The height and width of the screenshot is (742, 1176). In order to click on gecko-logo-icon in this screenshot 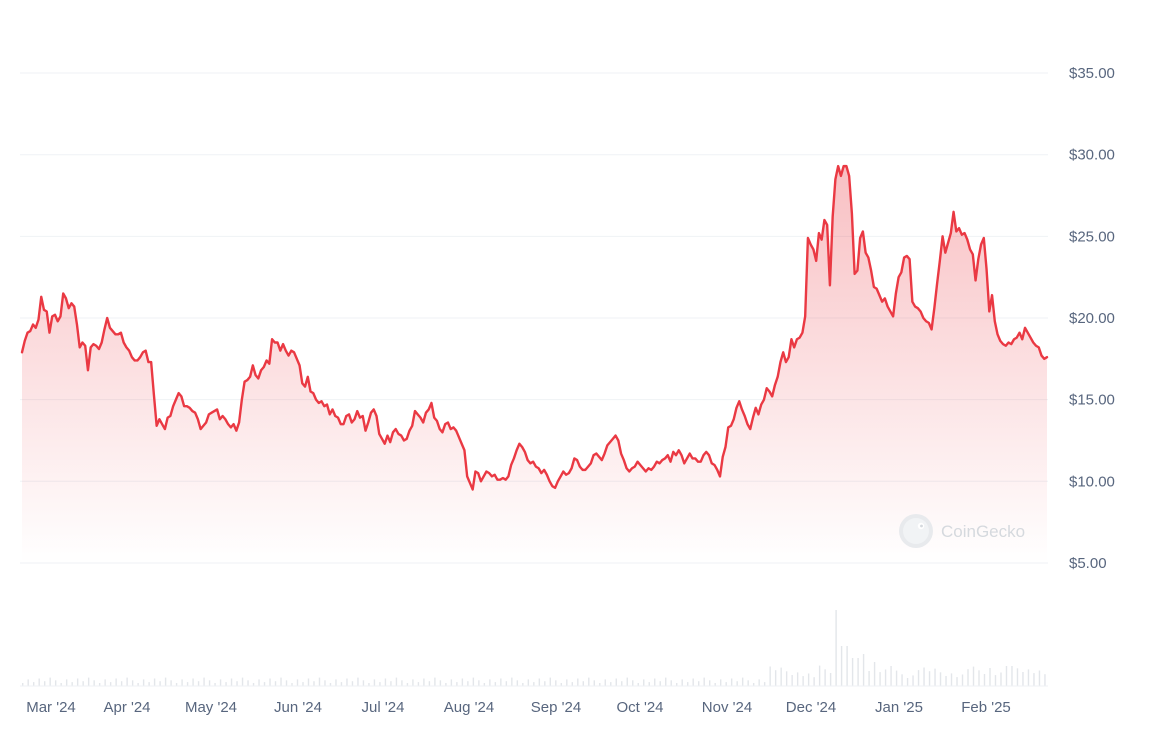, I will do `click(916, 531)`.